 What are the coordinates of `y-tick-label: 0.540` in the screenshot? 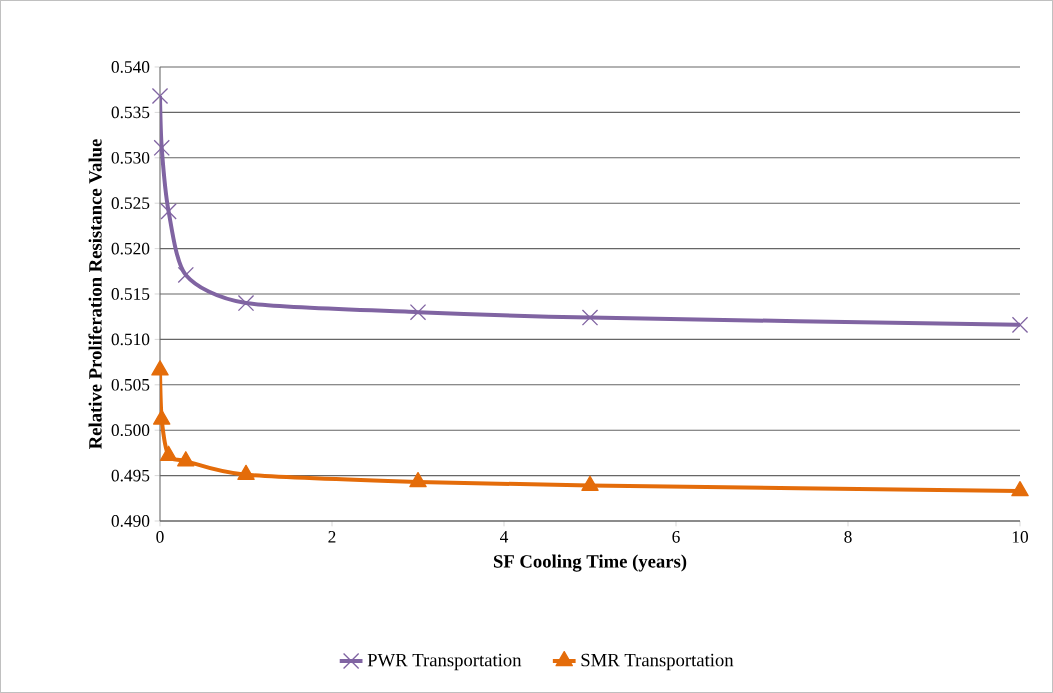 It's located at (130, 67).